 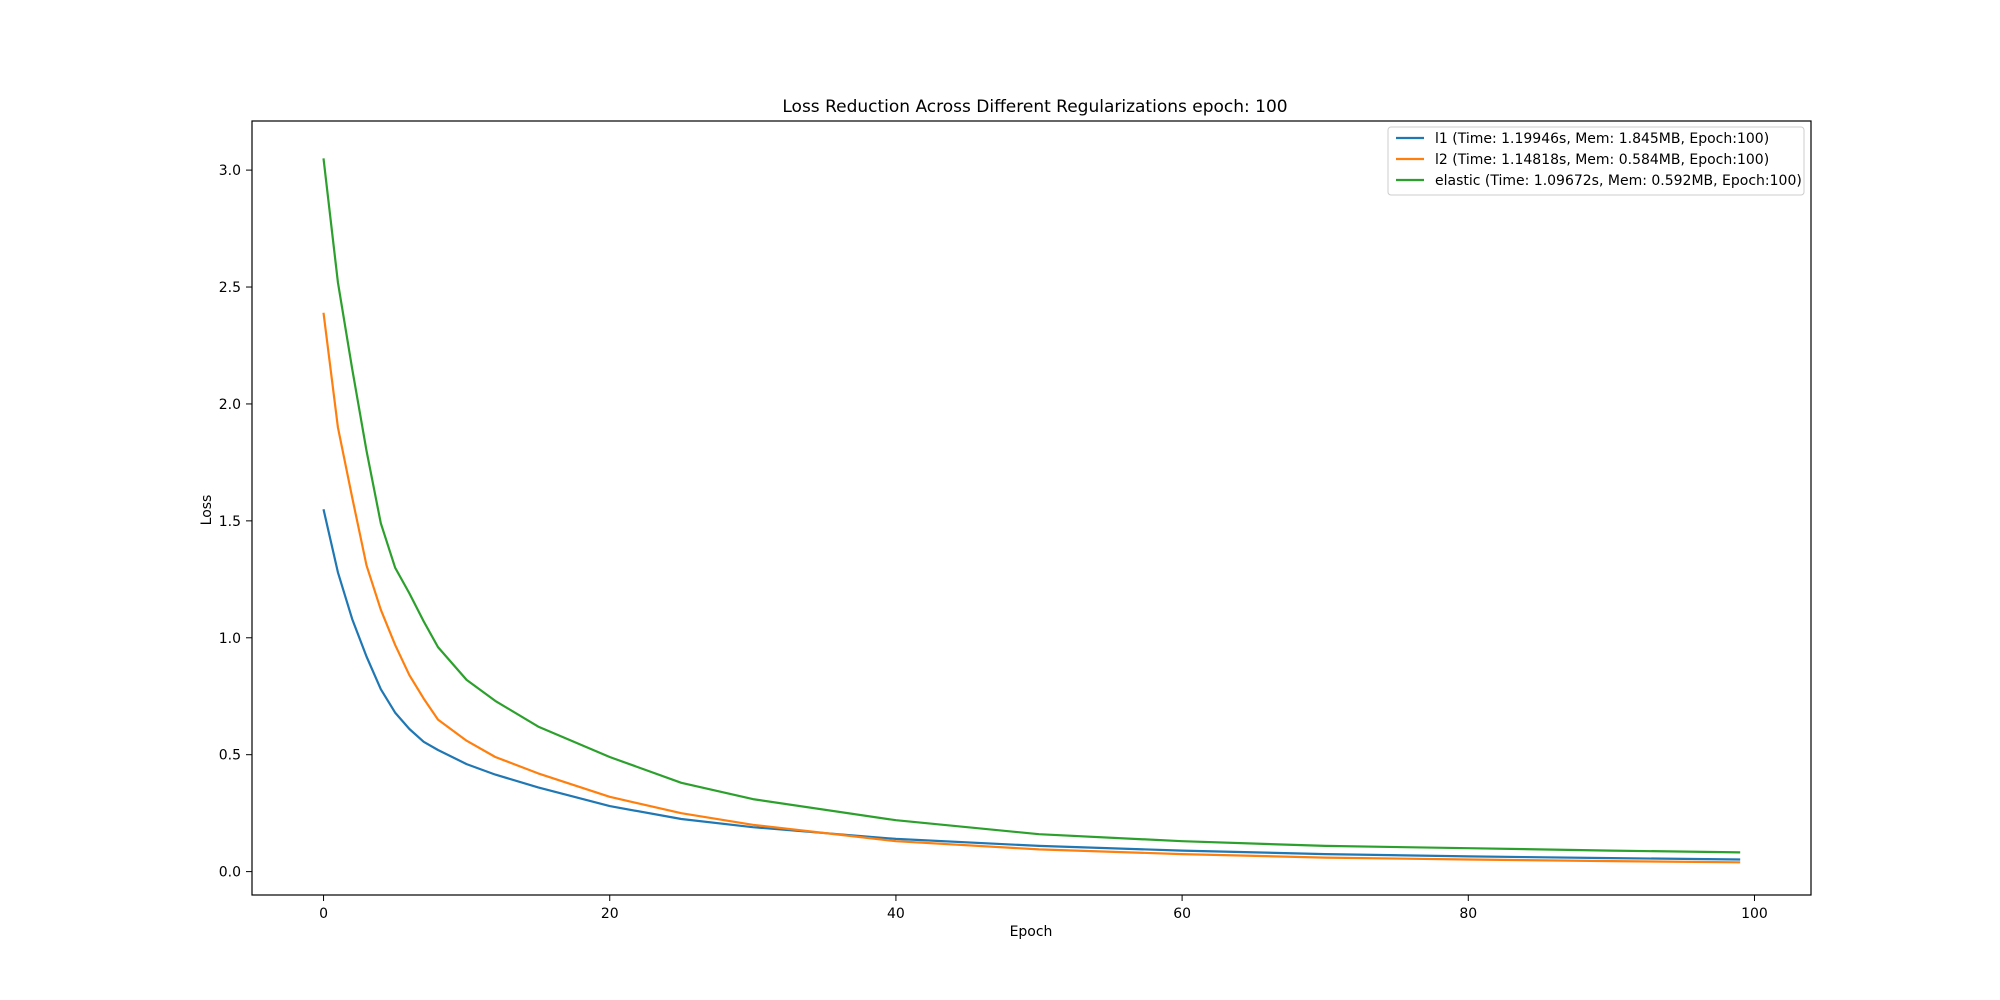 What do you see at coordinates (230, 288) in the screenshot?
I see `y-tick-label: 2.5` at bounding box center [230, 288].